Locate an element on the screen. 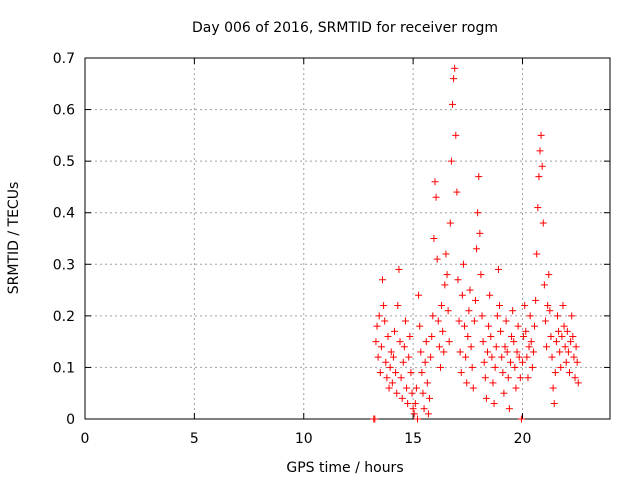 The height and width of the screenshot is (480, 640). y-tick-label: 0.1 is located at coordinates (64, 368).